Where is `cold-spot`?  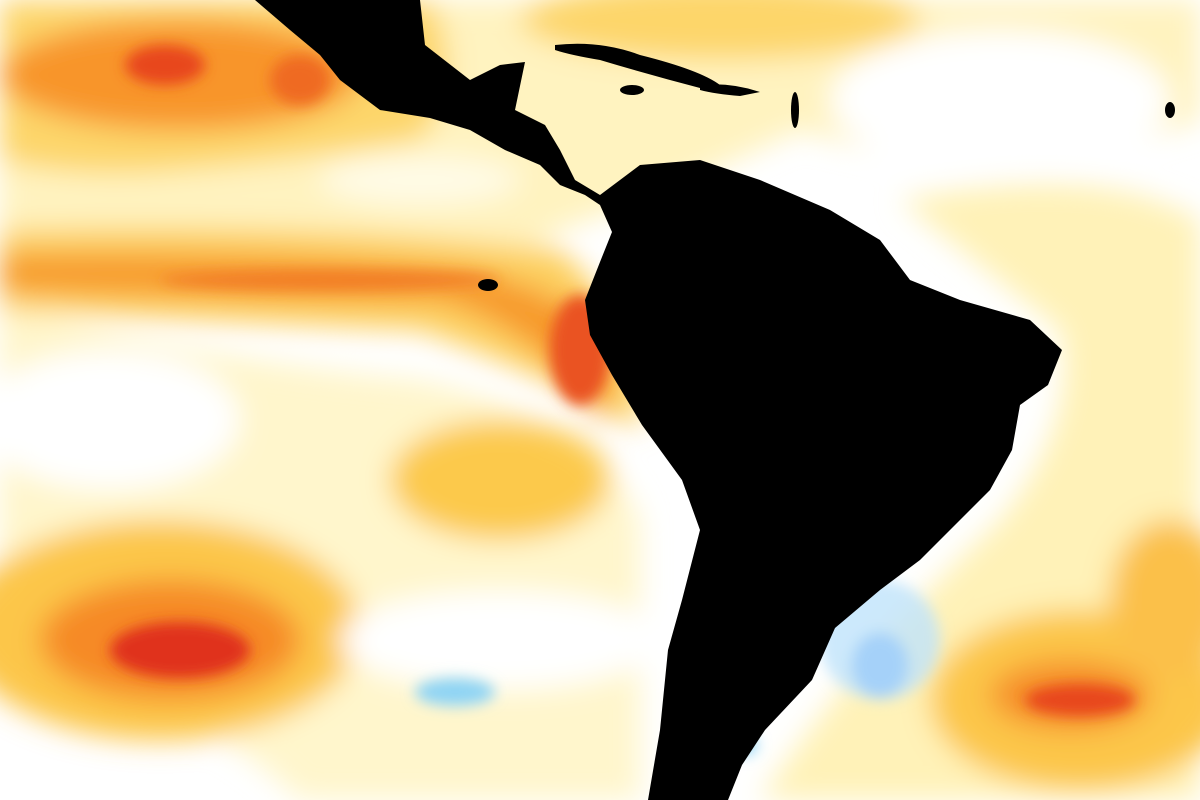
cold-spot is located at coordinates (455, 692).